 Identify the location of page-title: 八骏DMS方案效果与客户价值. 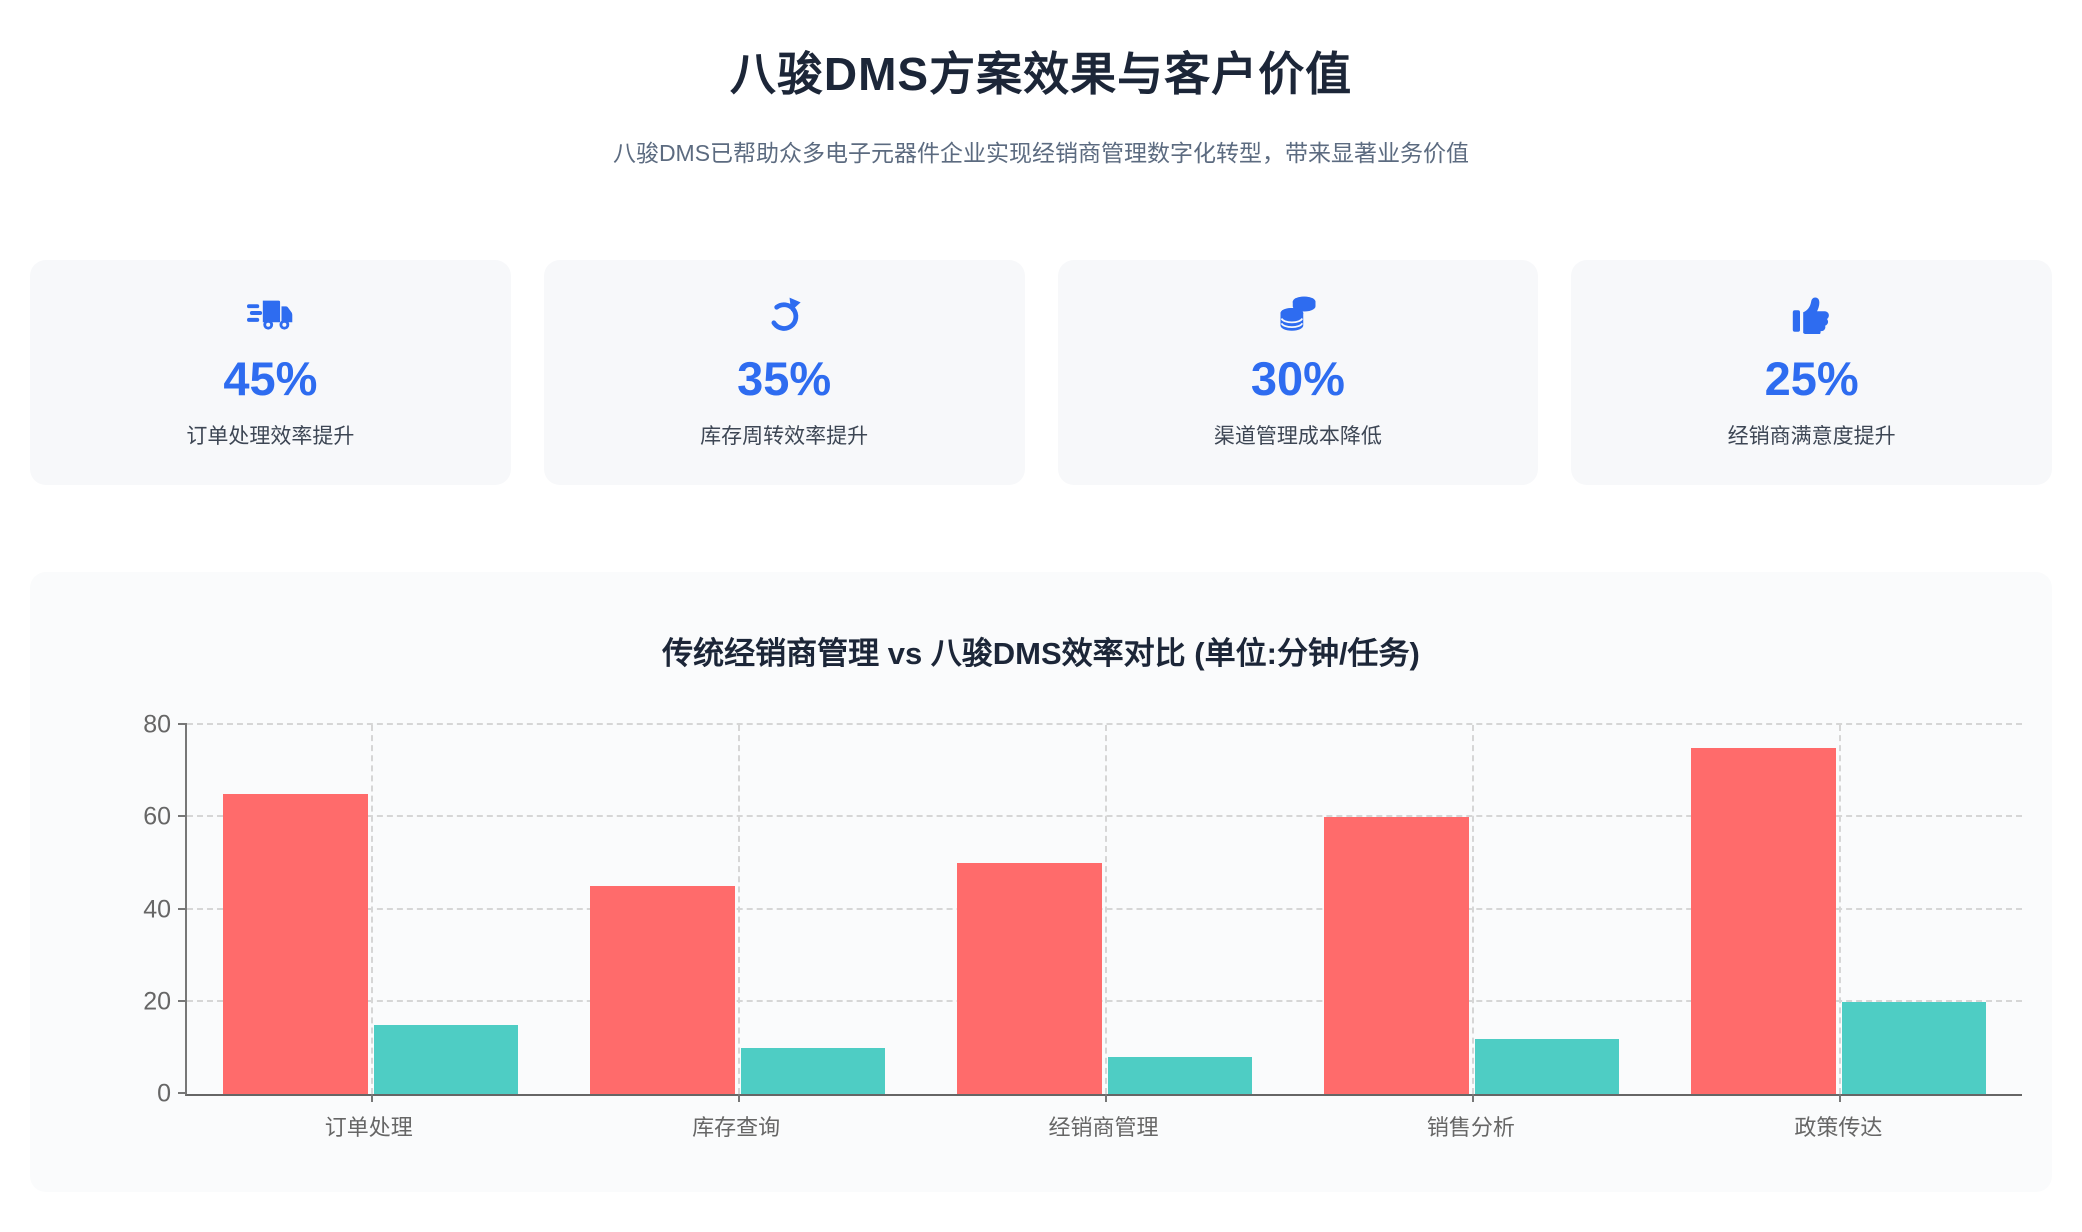
(1041, 74).